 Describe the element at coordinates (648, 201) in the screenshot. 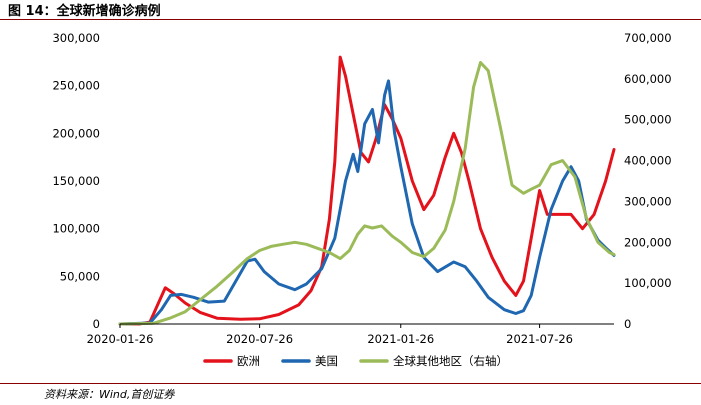

I see `y-right-tick-label: 300,000` at that location.